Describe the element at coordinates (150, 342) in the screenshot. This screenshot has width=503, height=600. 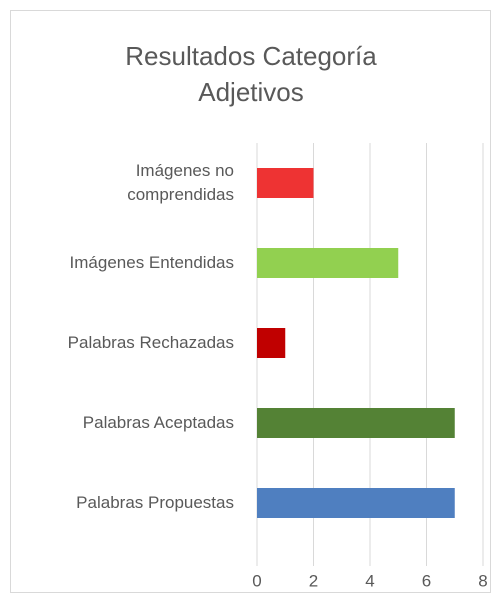
I see `y-tick-label: Palabras Rechazadas` at that location.